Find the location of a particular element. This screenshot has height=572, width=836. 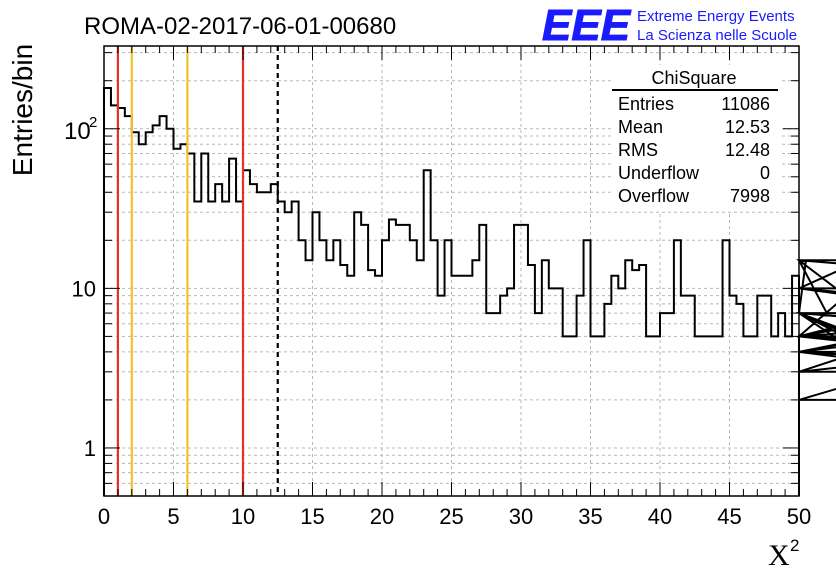

eee-logo-line1: Extreme Energy Events is located at coordinates (716, 16).